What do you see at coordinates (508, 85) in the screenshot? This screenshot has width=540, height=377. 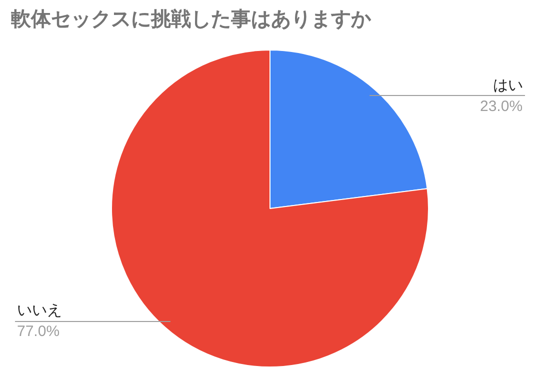 I see `slice-label: はい` at bounding box center [508, 85].